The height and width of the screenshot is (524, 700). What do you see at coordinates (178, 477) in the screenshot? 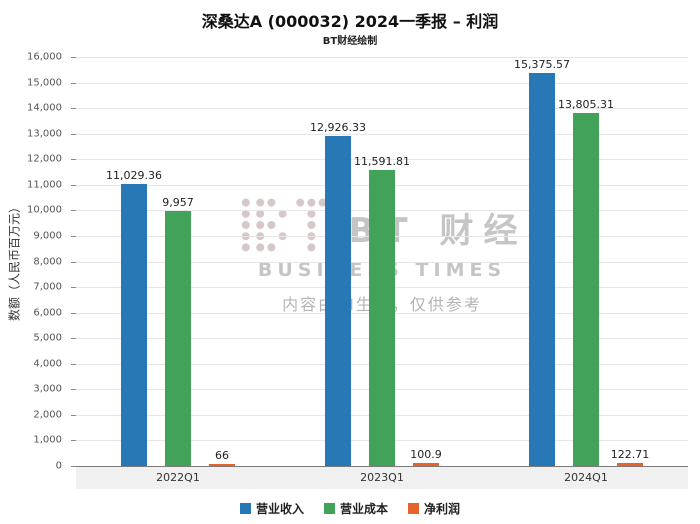
I see `x-axis-label-2022q1: 2022Q1` at bounding box center [178, 477].